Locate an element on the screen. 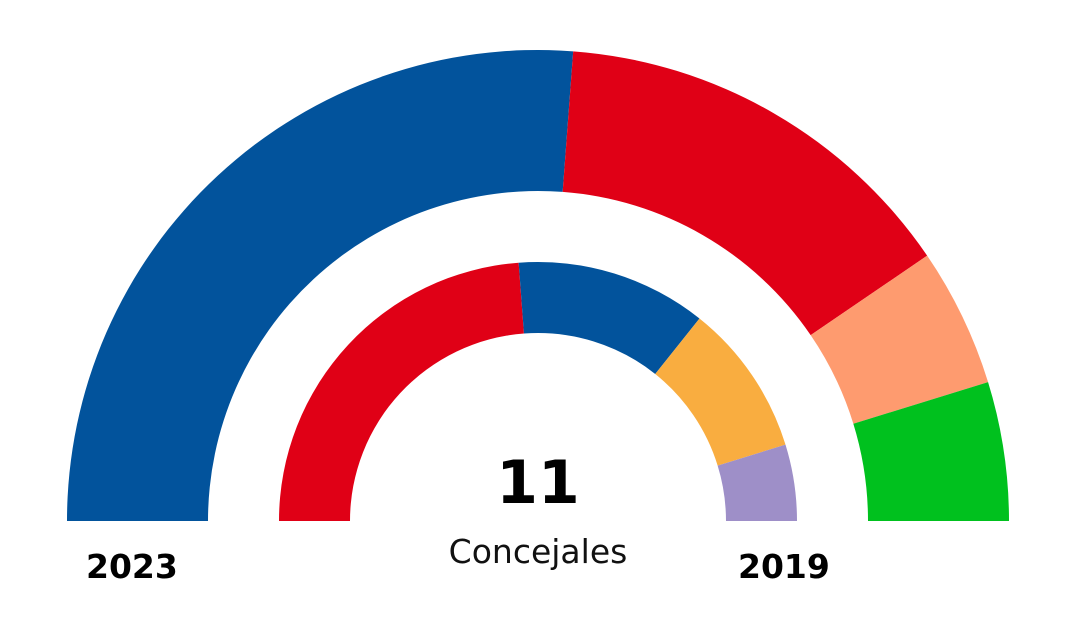 This screenshot has width=1080, height=636. inner-ring-year-label: 2019 is located at coordinates (784, 566).